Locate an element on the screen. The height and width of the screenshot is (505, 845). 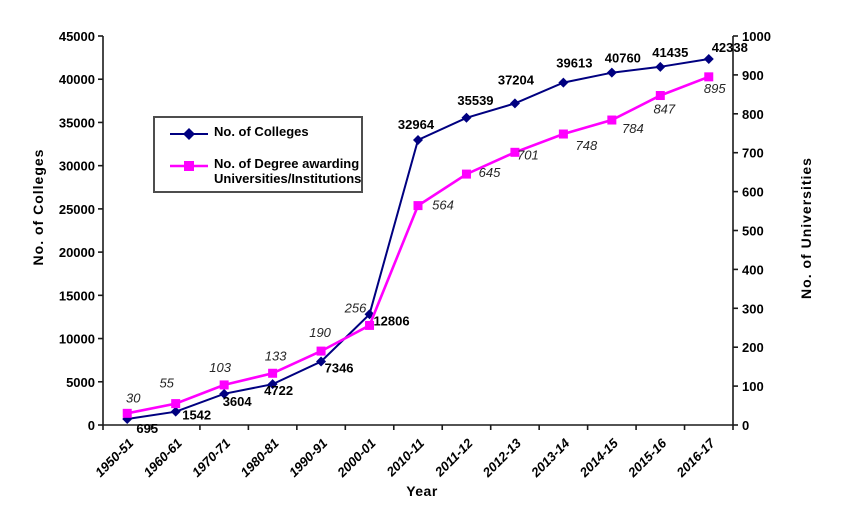
y-axis-right-tick-label: 1000 is located at coordinates (756, 36).